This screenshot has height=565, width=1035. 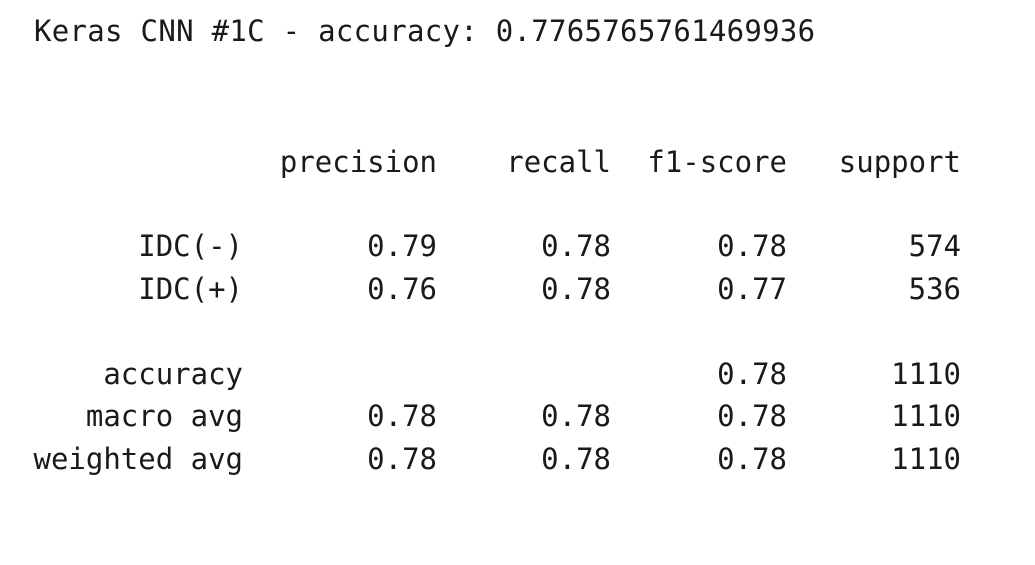 What do you see at coordinates (358, 162) in the screenshot?
I see `header-precision: precision` at bounding box center [358, 162].